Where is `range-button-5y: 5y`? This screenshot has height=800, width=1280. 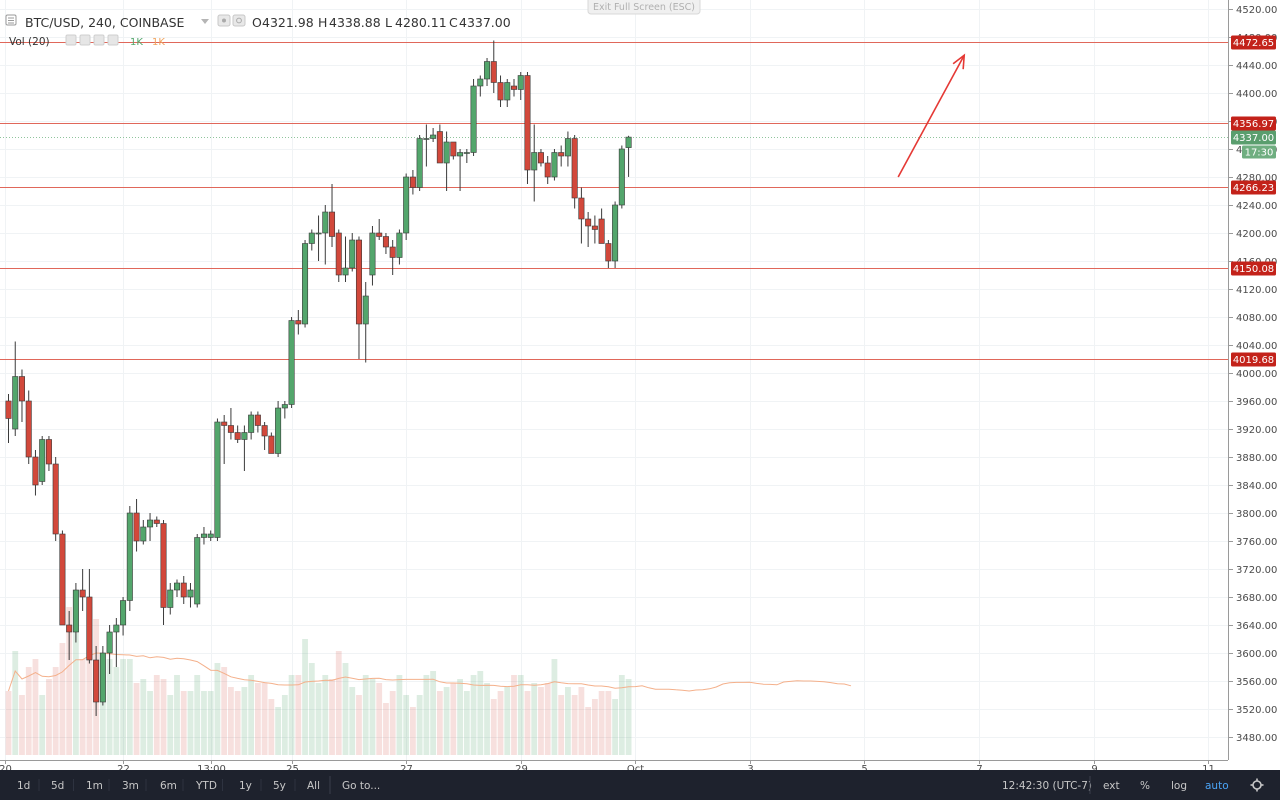
range-button-5y: 5y is located at coordinates (279, 786).